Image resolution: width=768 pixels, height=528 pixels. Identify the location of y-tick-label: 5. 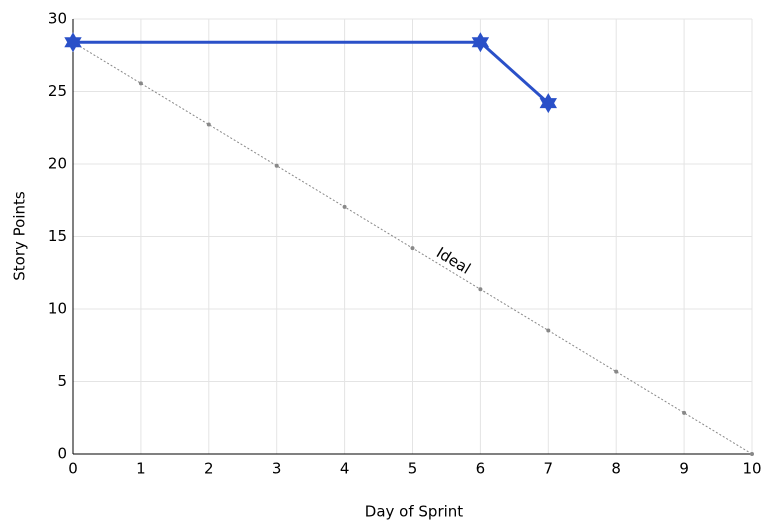
(62, 381).